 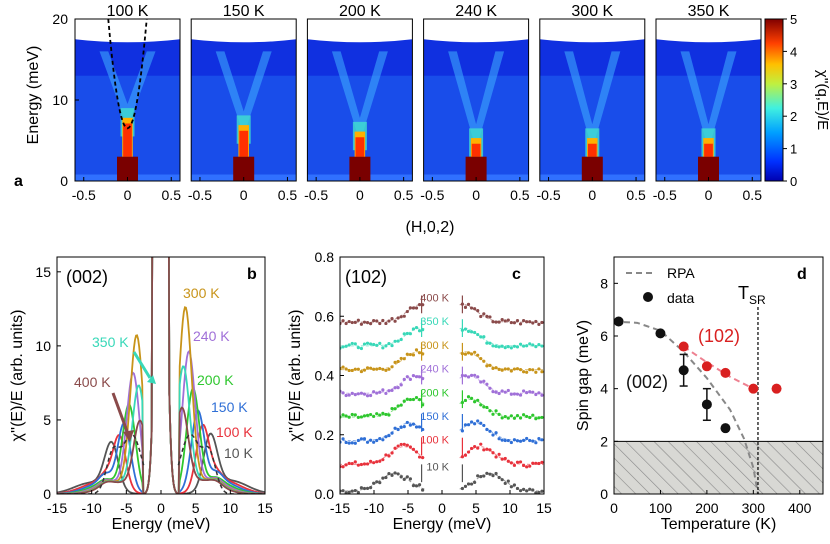 What do you see at coordinates (604, 494) in the screenshot?
I see `y-tick-label: 0` at bounding box center [604, 494].